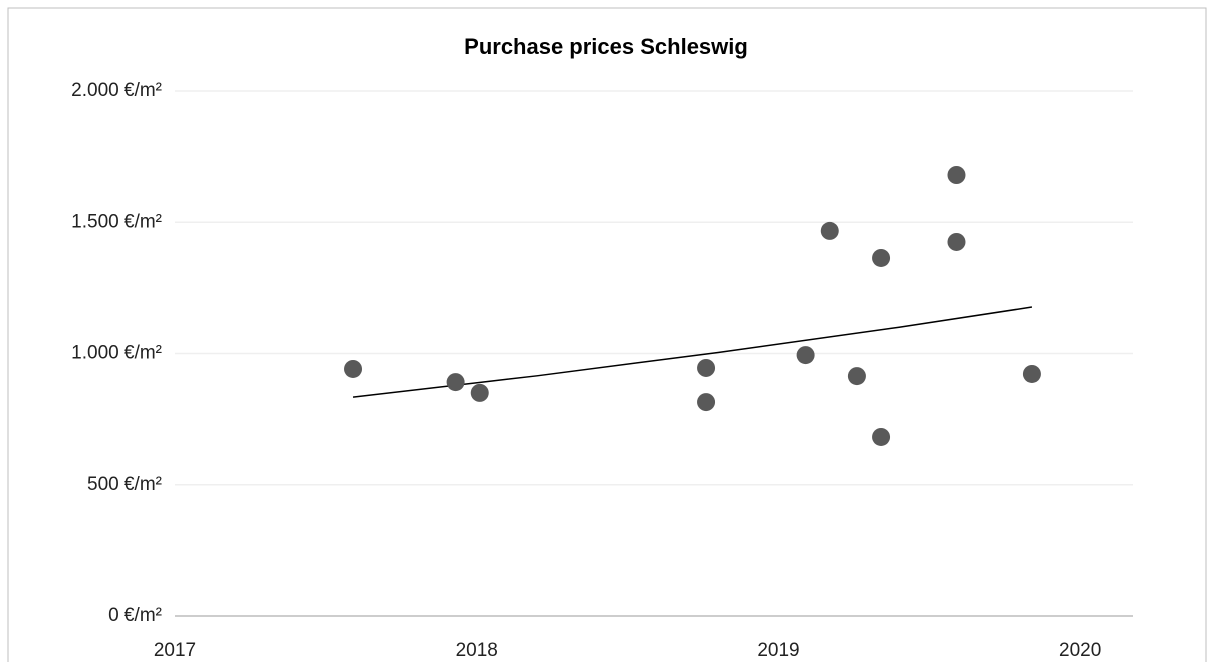 The height and width of the screenshot is (662, 1207). Describe the element at coordinates (606, 46) in the screenshot. I see `chart-title: Purchase prices Schleswig` at that location.